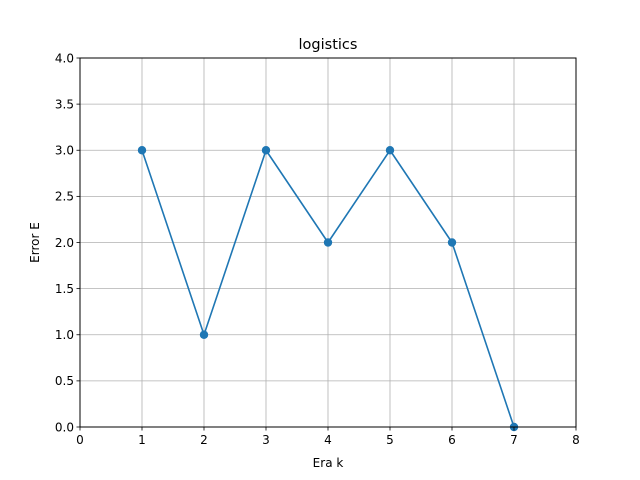 The height and width of the screenshot is (480, 640). Describe the element at coordinates (204, 440) in the screenshot. I see `x-tick-label: 2` at that location.